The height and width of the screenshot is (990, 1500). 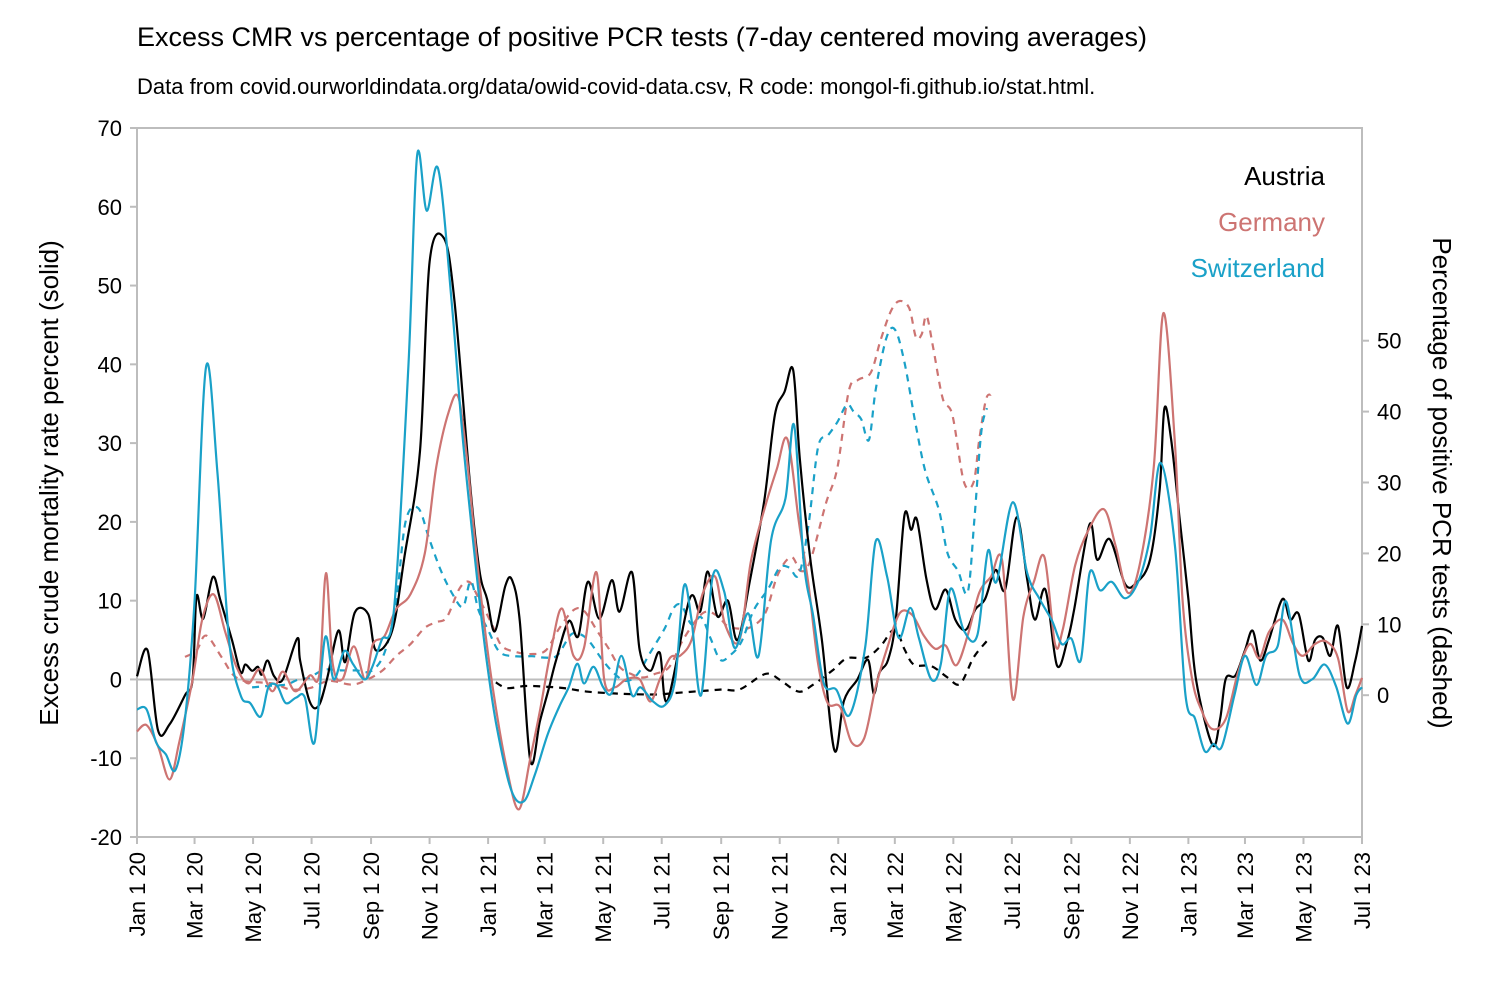 What do you see at coordinates (137, 894) in the screenshot?
I see `x-tick-label: Jan 1 20` at bounding box center [137, 894].